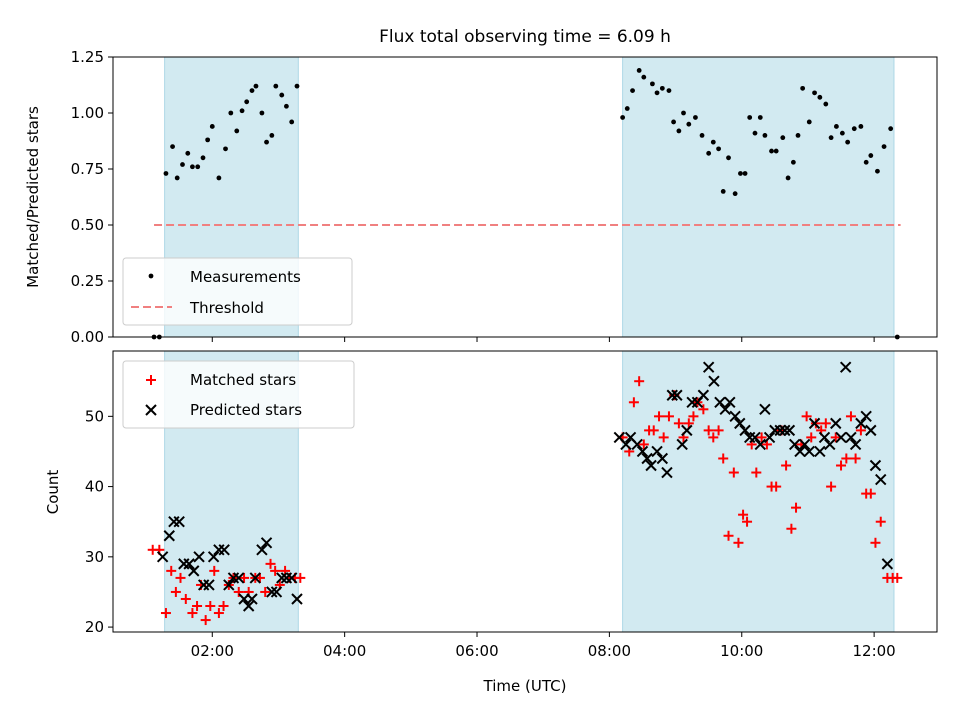 This screenshot has height=720, width=960. Describe the element at coordinates (94, 557) in the screenshot. I see `y-tick-label: 30` at that location.